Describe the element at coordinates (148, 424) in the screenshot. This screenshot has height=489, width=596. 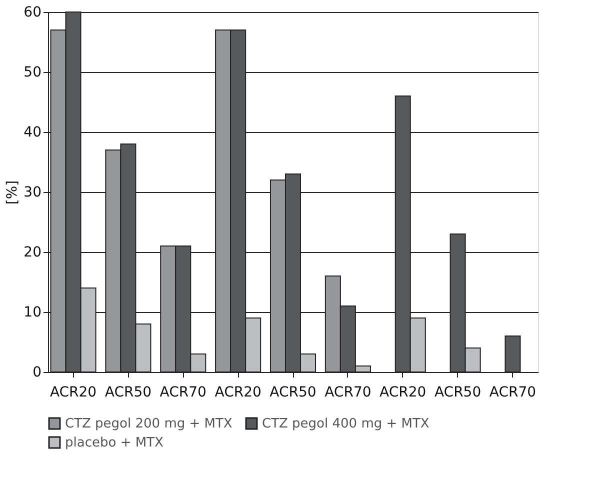
I see `legend-label: CTZ pegol 200 mg + MTX` at that location.